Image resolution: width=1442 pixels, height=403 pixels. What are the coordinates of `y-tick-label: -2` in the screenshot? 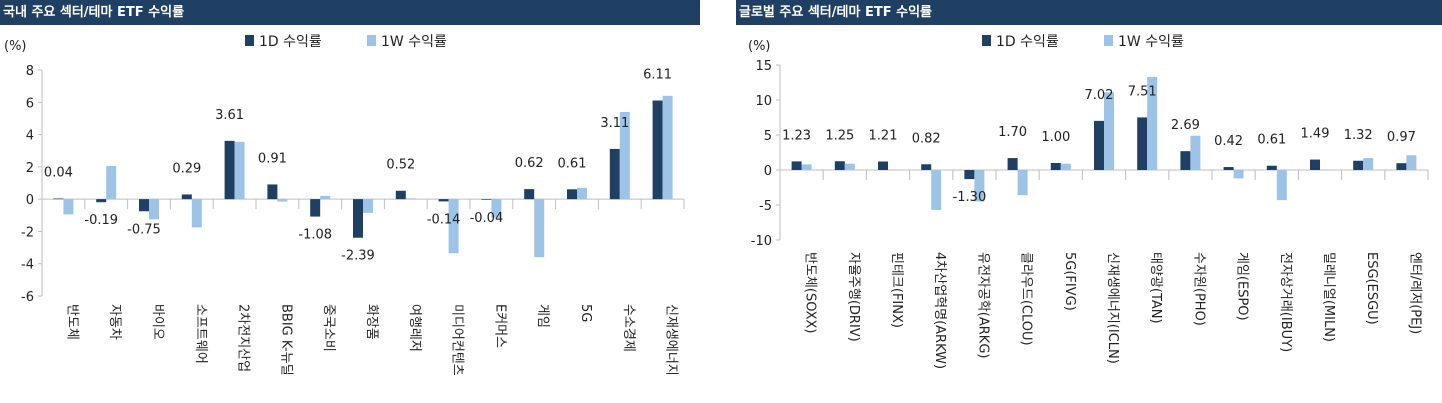 It's located at (27, 232).